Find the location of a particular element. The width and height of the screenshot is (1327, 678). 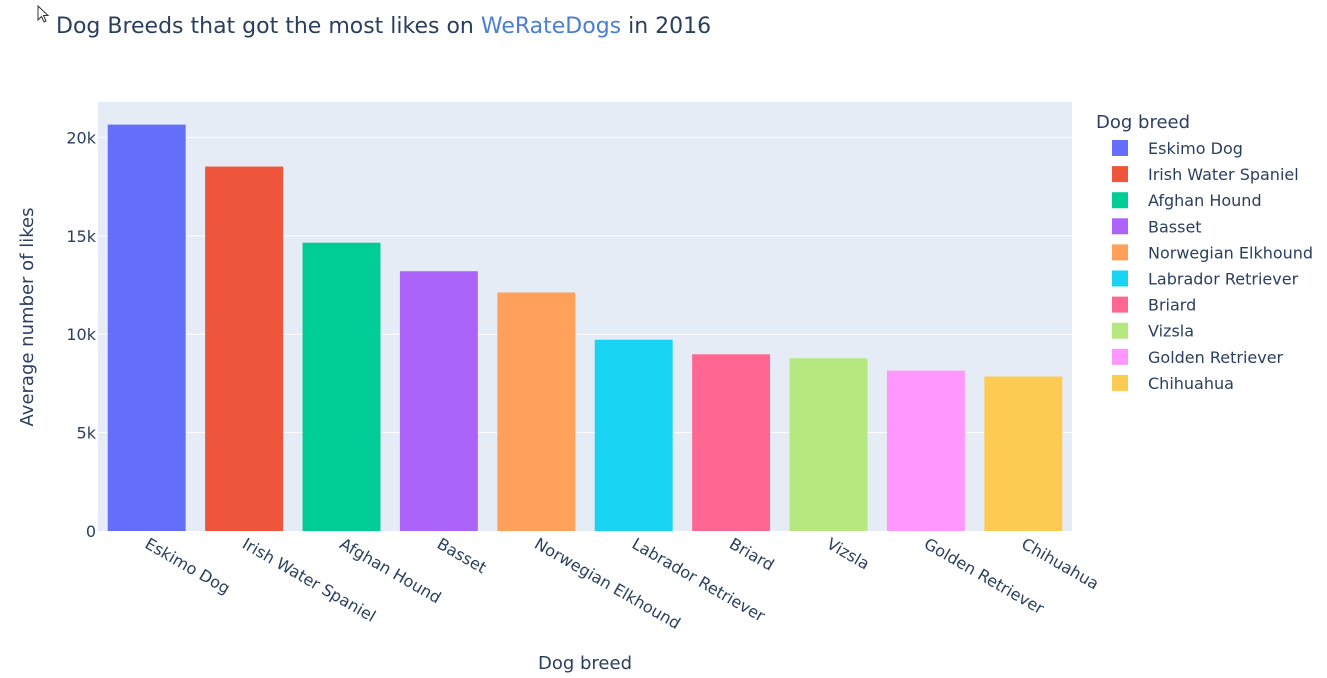

y-tick-label: 15k is located at coordinates (81, 236).